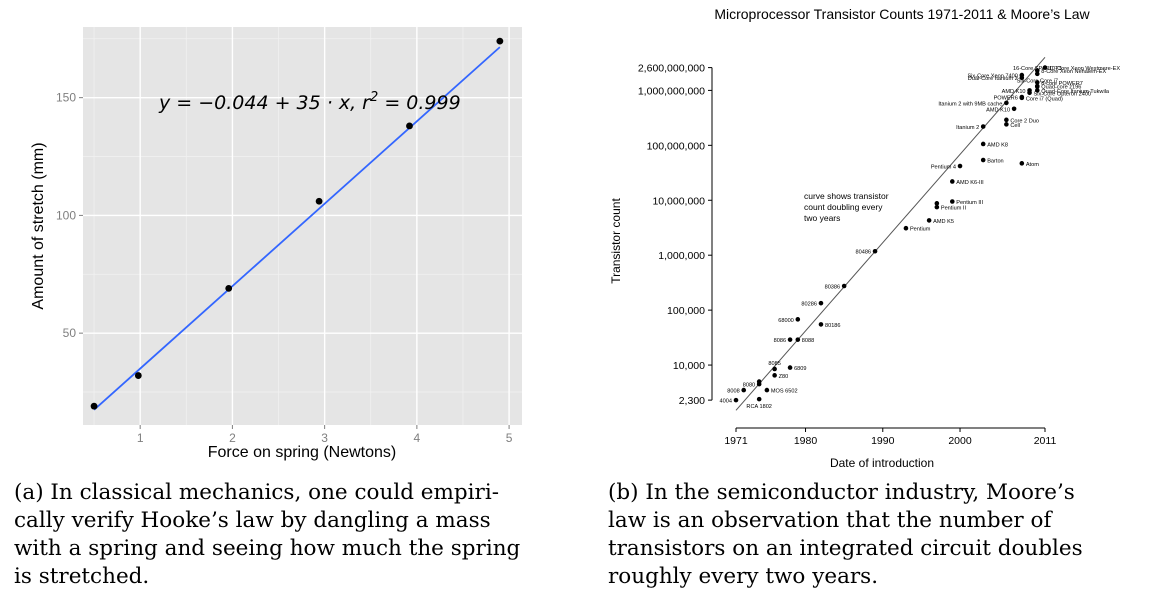  Describe the element at coordinates (992, 77) in the screenshot. I see `processor-label: Six-Core Xeon 7400` at that location.